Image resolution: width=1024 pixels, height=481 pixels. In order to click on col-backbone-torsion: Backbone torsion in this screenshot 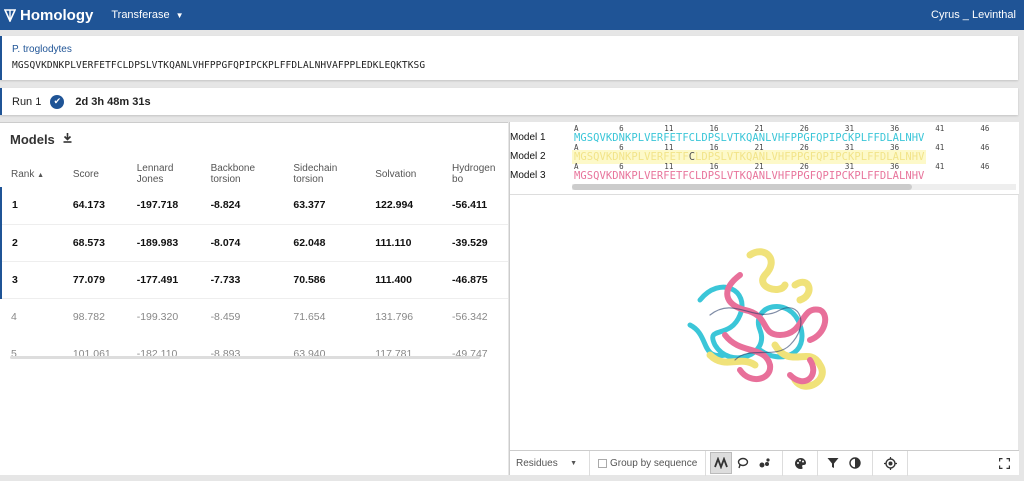, I will do `click(233, 174)`.